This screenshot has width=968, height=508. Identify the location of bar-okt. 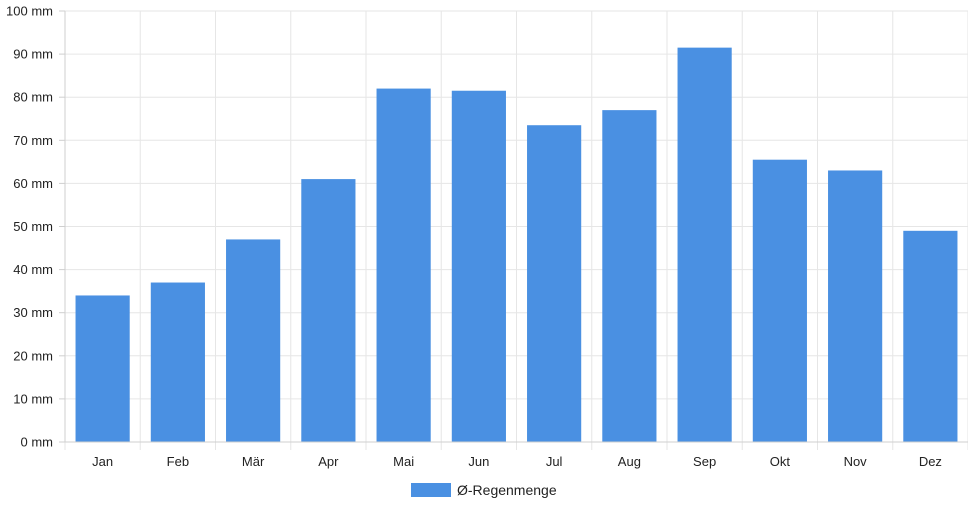
(779, 300).